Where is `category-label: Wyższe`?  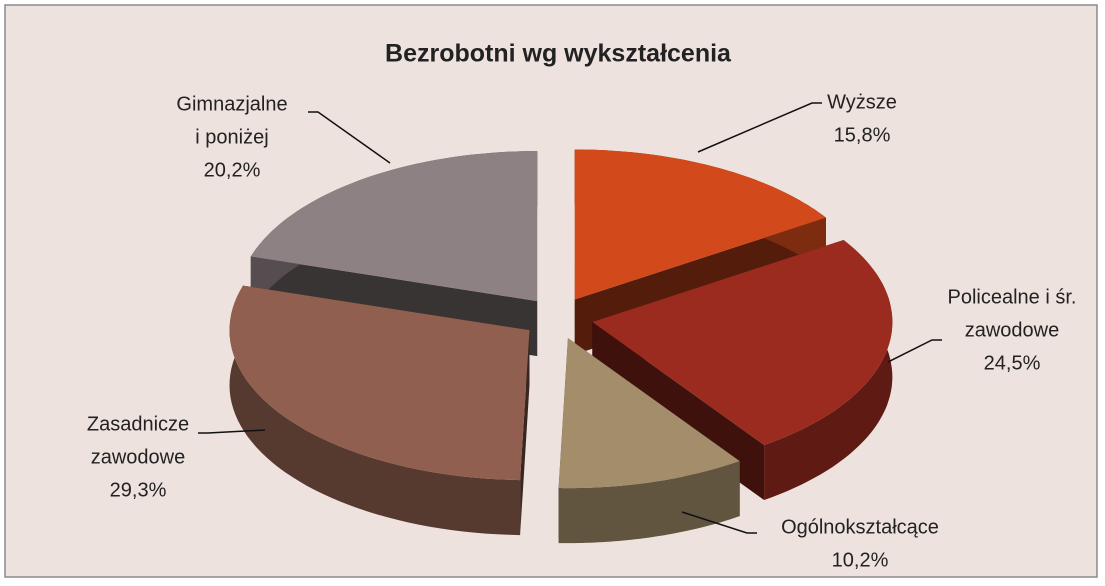
category-label: Wyższe is located at coordinates (862, 102).